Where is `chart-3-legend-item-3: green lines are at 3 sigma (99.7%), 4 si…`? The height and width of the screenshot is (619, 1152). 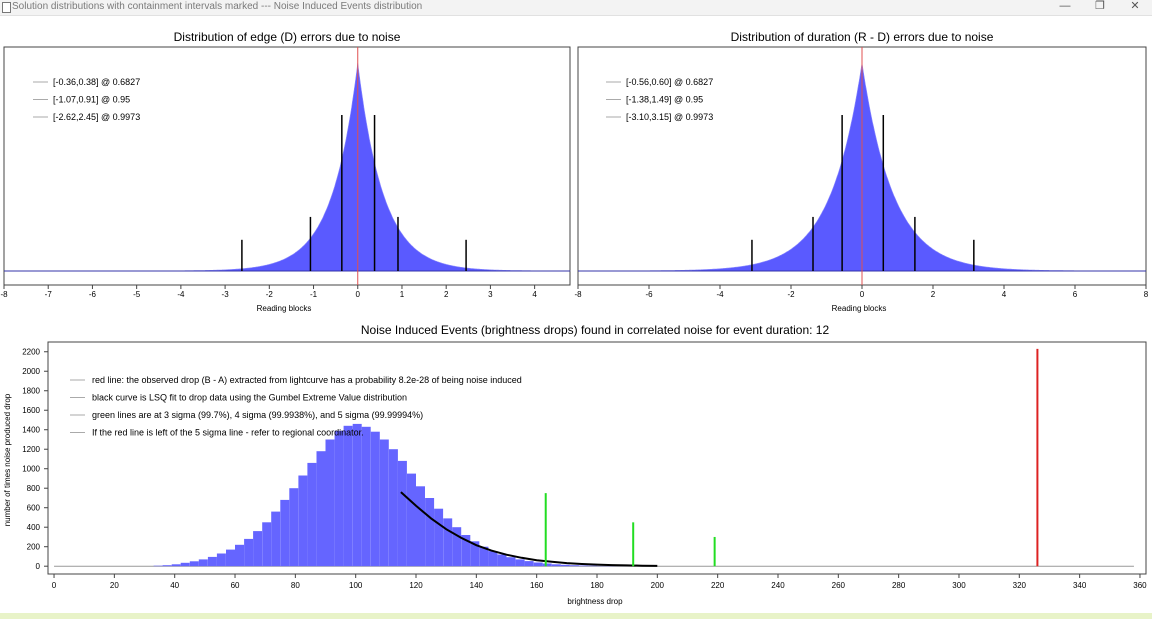
chart-3-legend-item-3: green lines are at 3 sigma (99.7%), 4 si… is located at coordinates (257, 415).